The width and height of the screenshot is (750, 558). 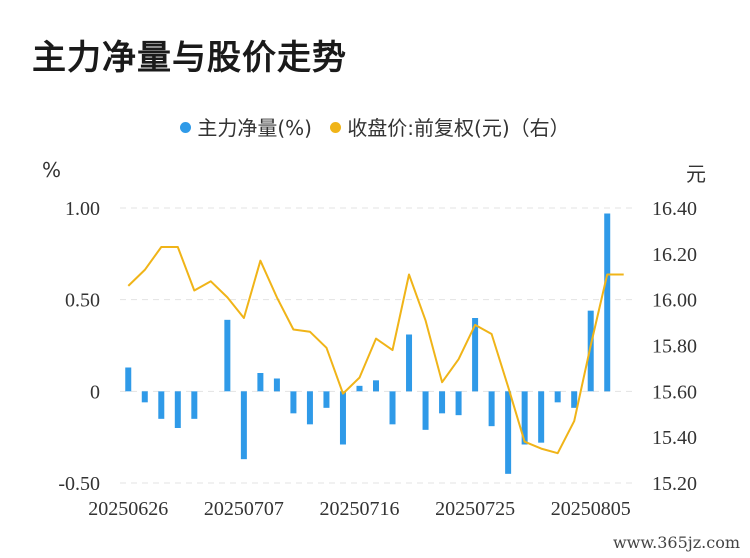 What do you see at coordinates (336, 127) in the screenshot?
I see `legend-line-marker` at bounding box center [336, 127].